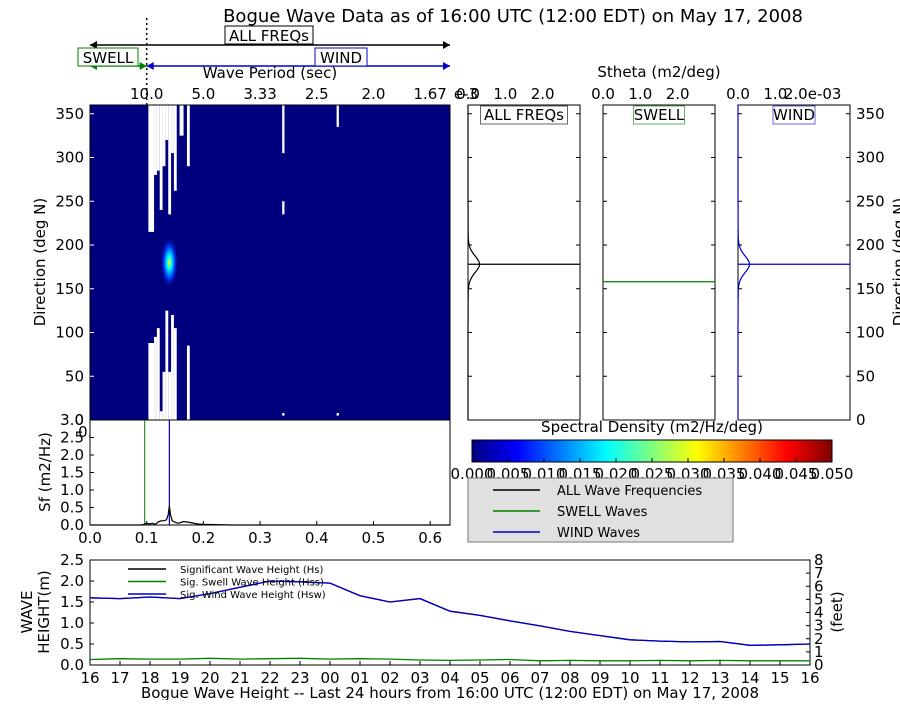  What do you see at coordinates (678, 94) in the screenshot?
I see `stheta-swell-x-tick-label: 2.0` at bounding box center [678, 94].